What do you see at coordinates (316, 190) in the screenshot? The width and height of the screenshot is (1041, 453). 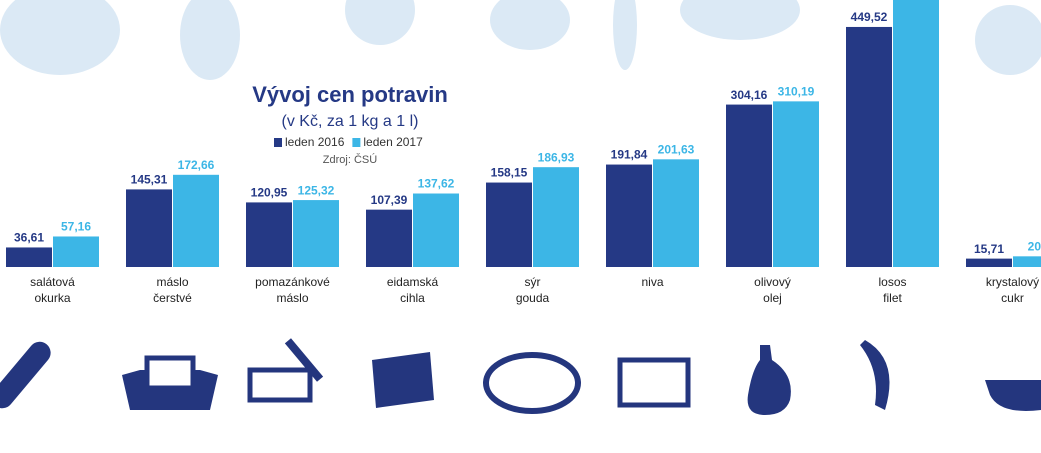 I see `value-label: 125,32` at bounding box center [316, 190].